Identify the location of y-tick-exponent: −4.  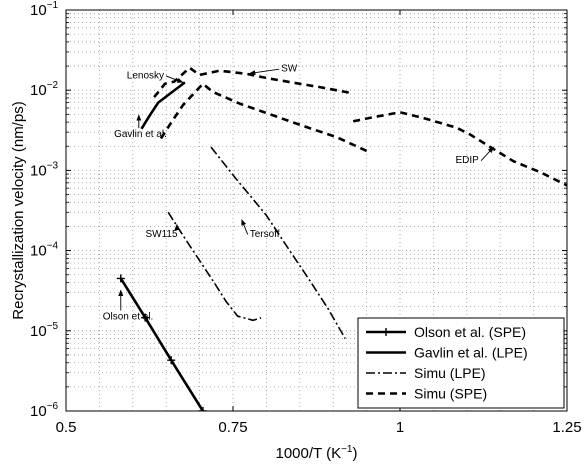
(53, 246).